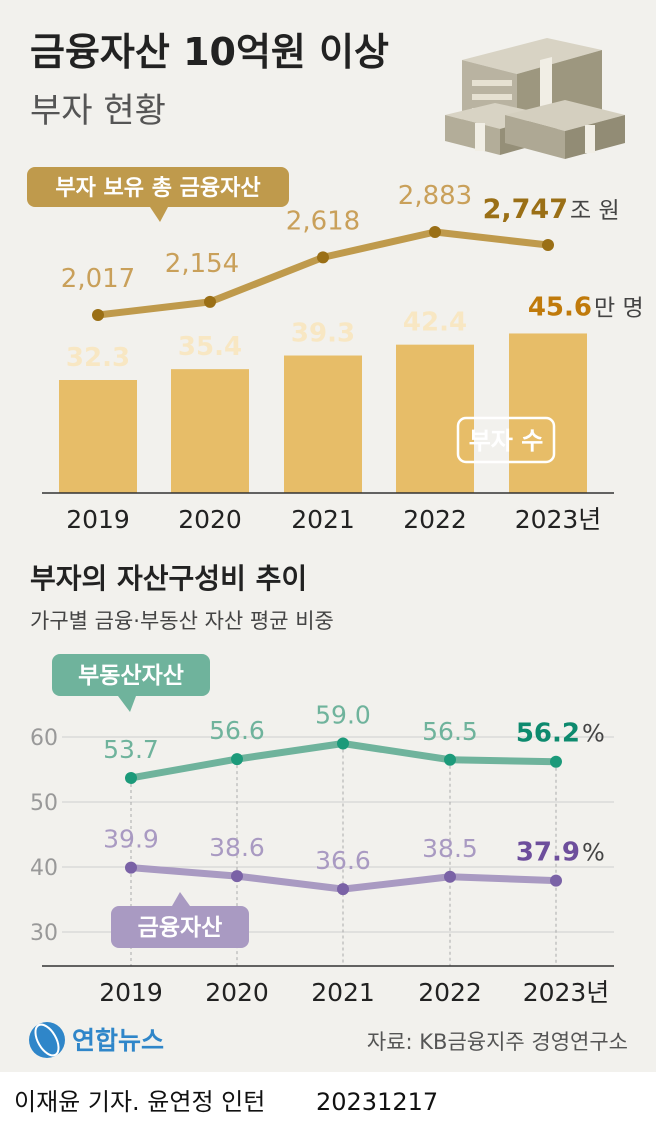 This screenshot has height=1129, width=656. I want to click on financial-callout-label: 금융자산, so click(180, 928).